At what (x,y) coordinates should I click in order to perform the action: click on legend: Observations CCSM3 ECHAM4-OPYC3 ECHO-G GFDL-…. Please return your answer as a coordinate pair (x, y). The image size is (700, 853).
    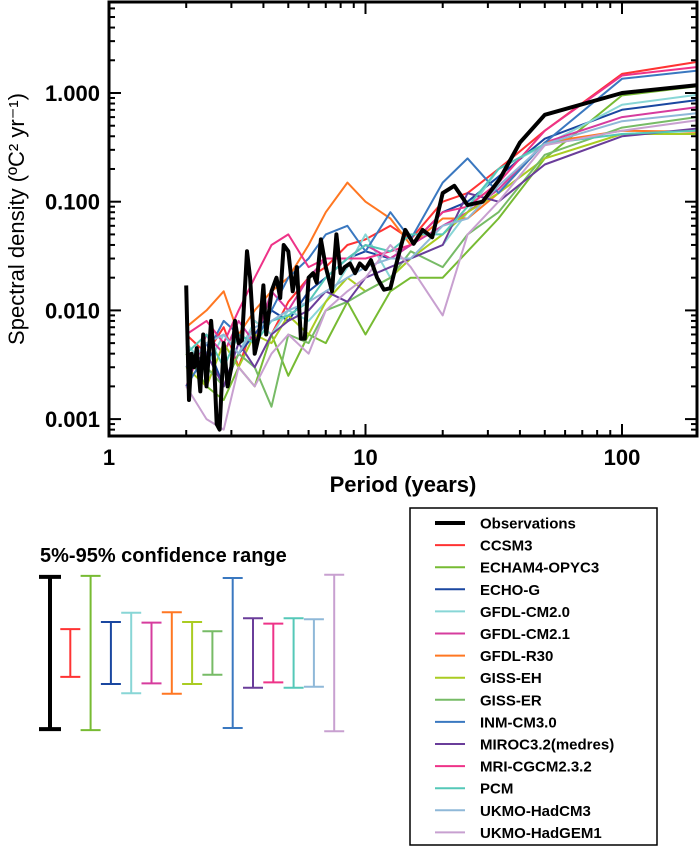
    Looking at the image, I should click on (524, 679).